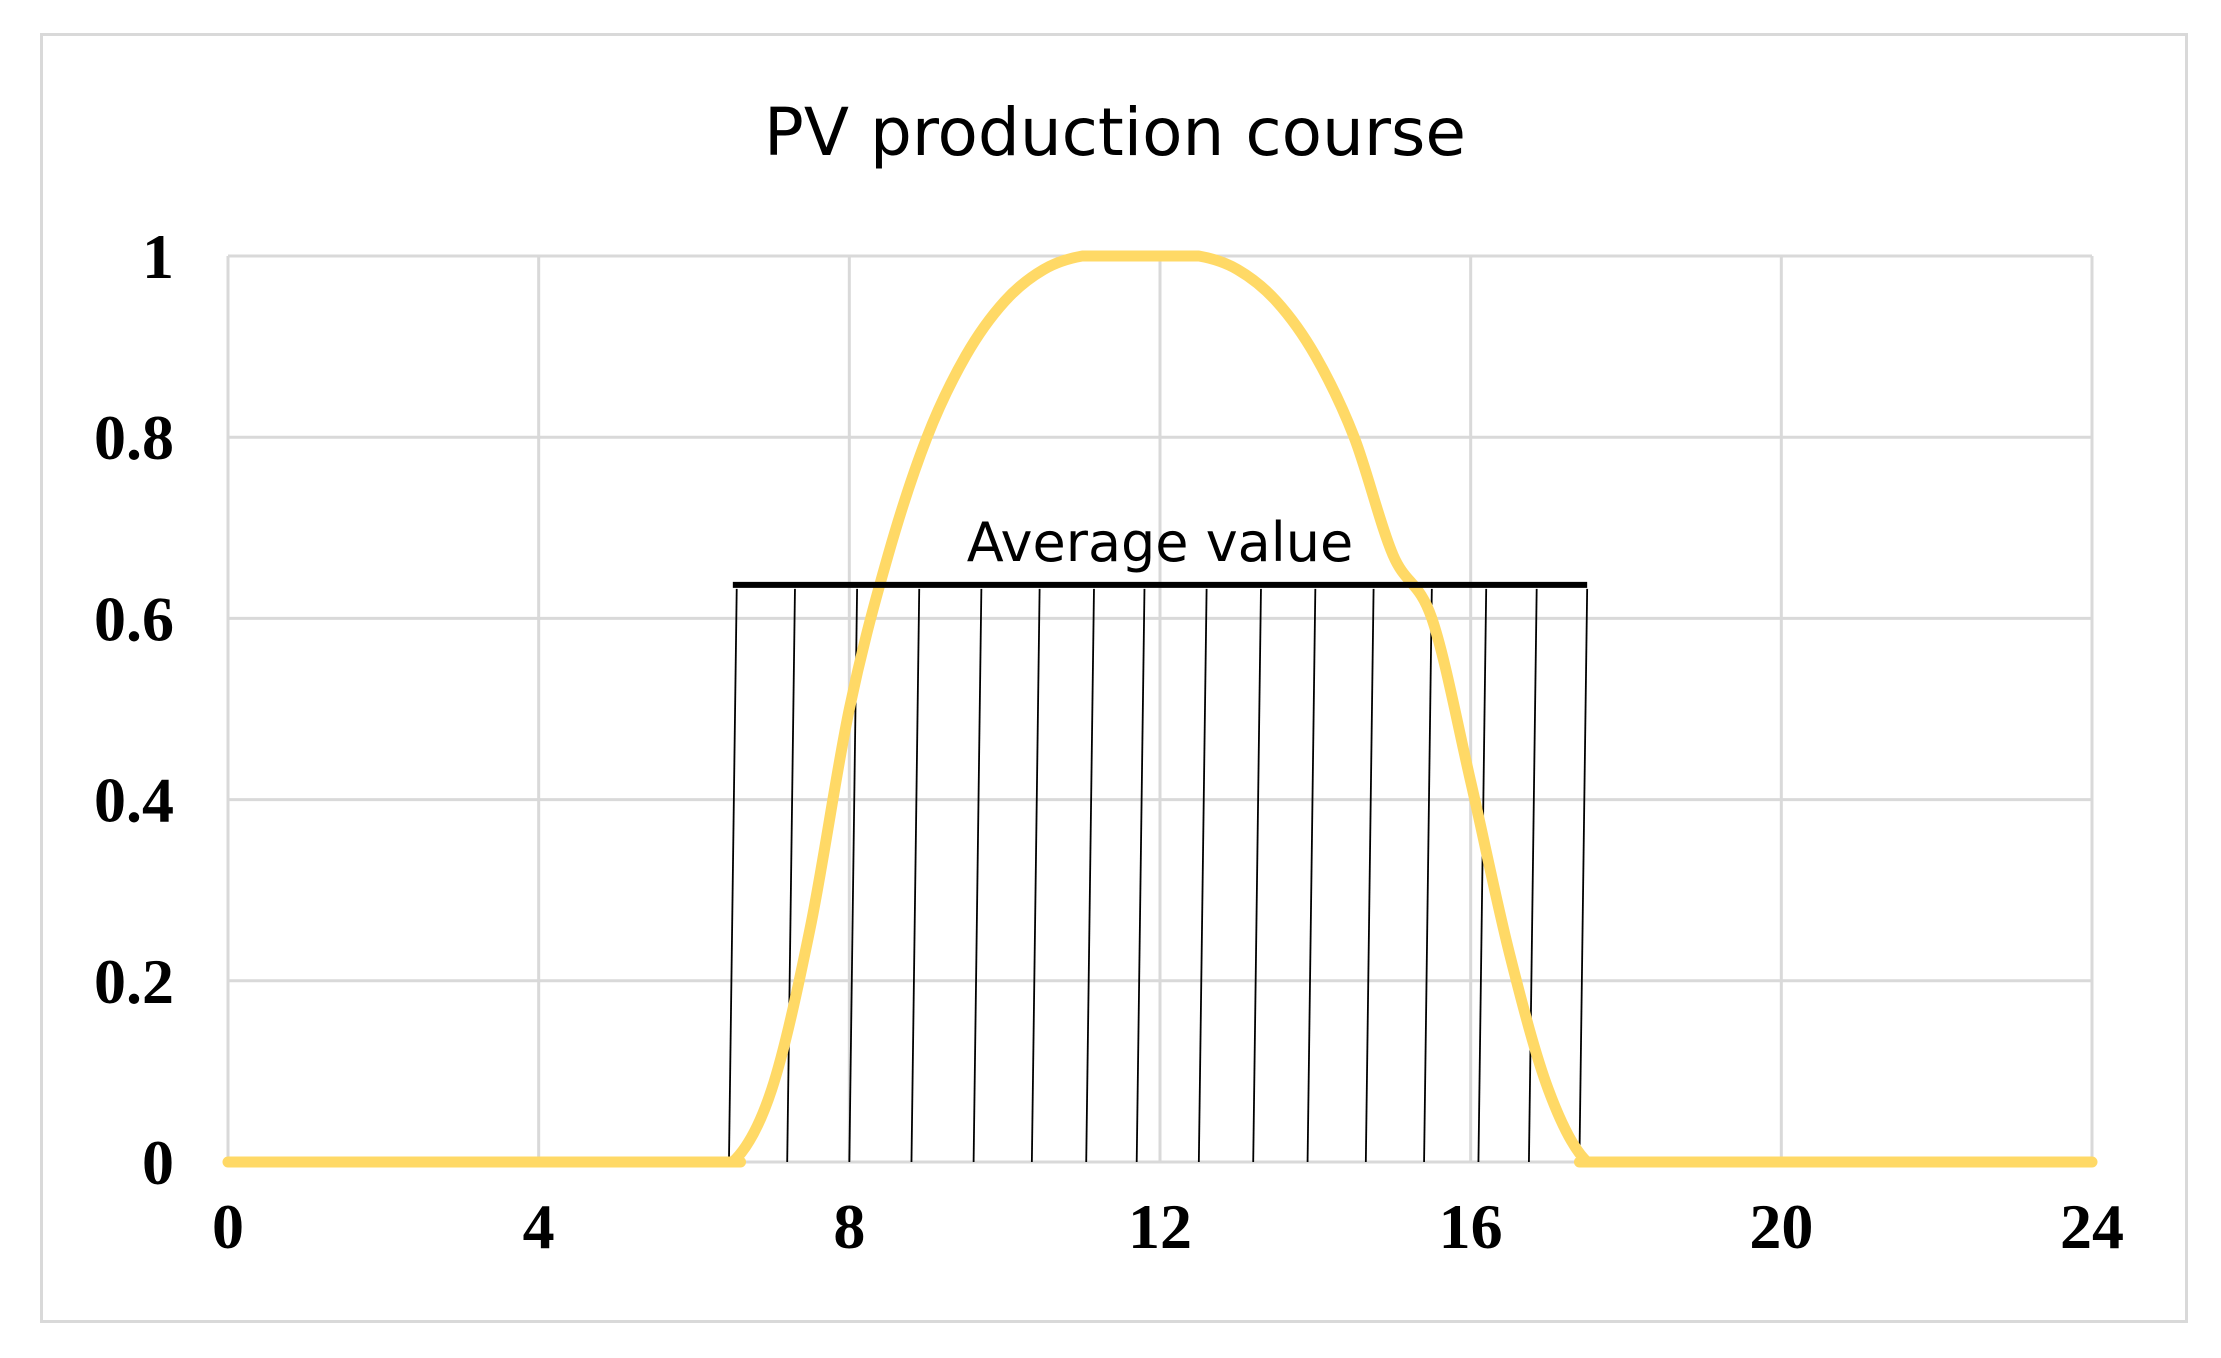 This screenshot has width=2221, height=1358. Describe the element at coordinates (134, 800) in the screenshot. I see `y-tick-label-2: 0.4` at that location.